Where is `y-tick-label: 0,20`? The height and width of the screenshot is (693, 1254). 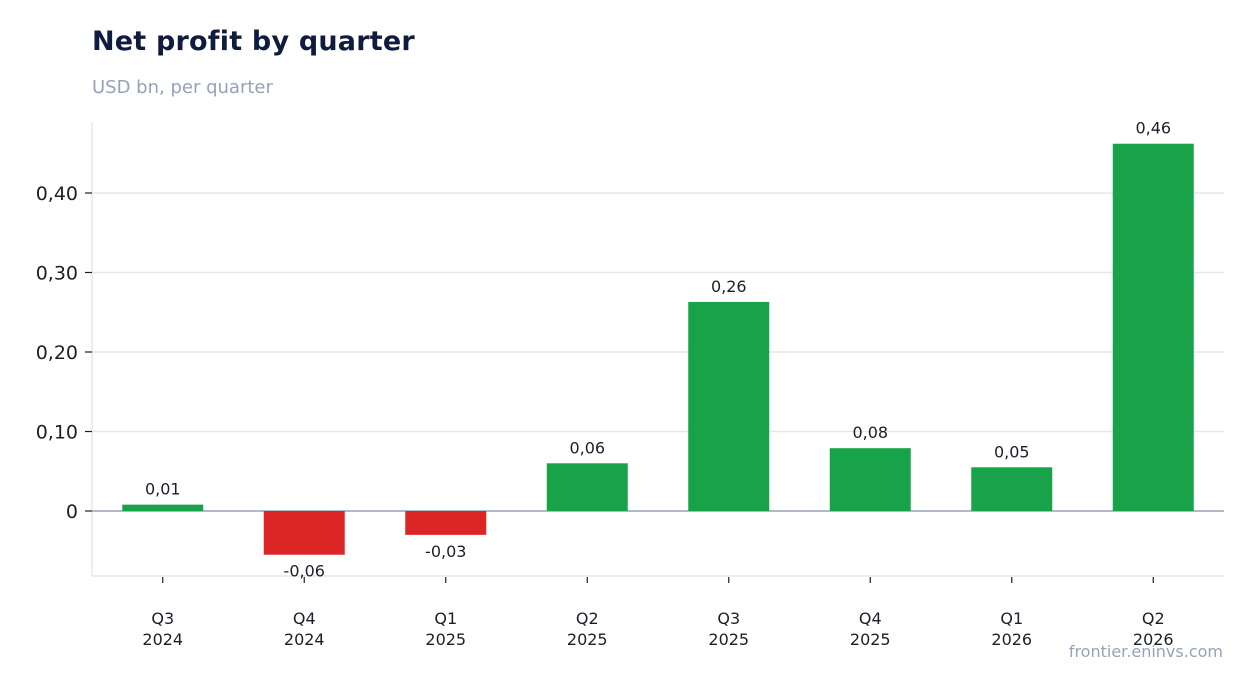
y-tick-label: 0,20 is located at coordinates (57, 353).